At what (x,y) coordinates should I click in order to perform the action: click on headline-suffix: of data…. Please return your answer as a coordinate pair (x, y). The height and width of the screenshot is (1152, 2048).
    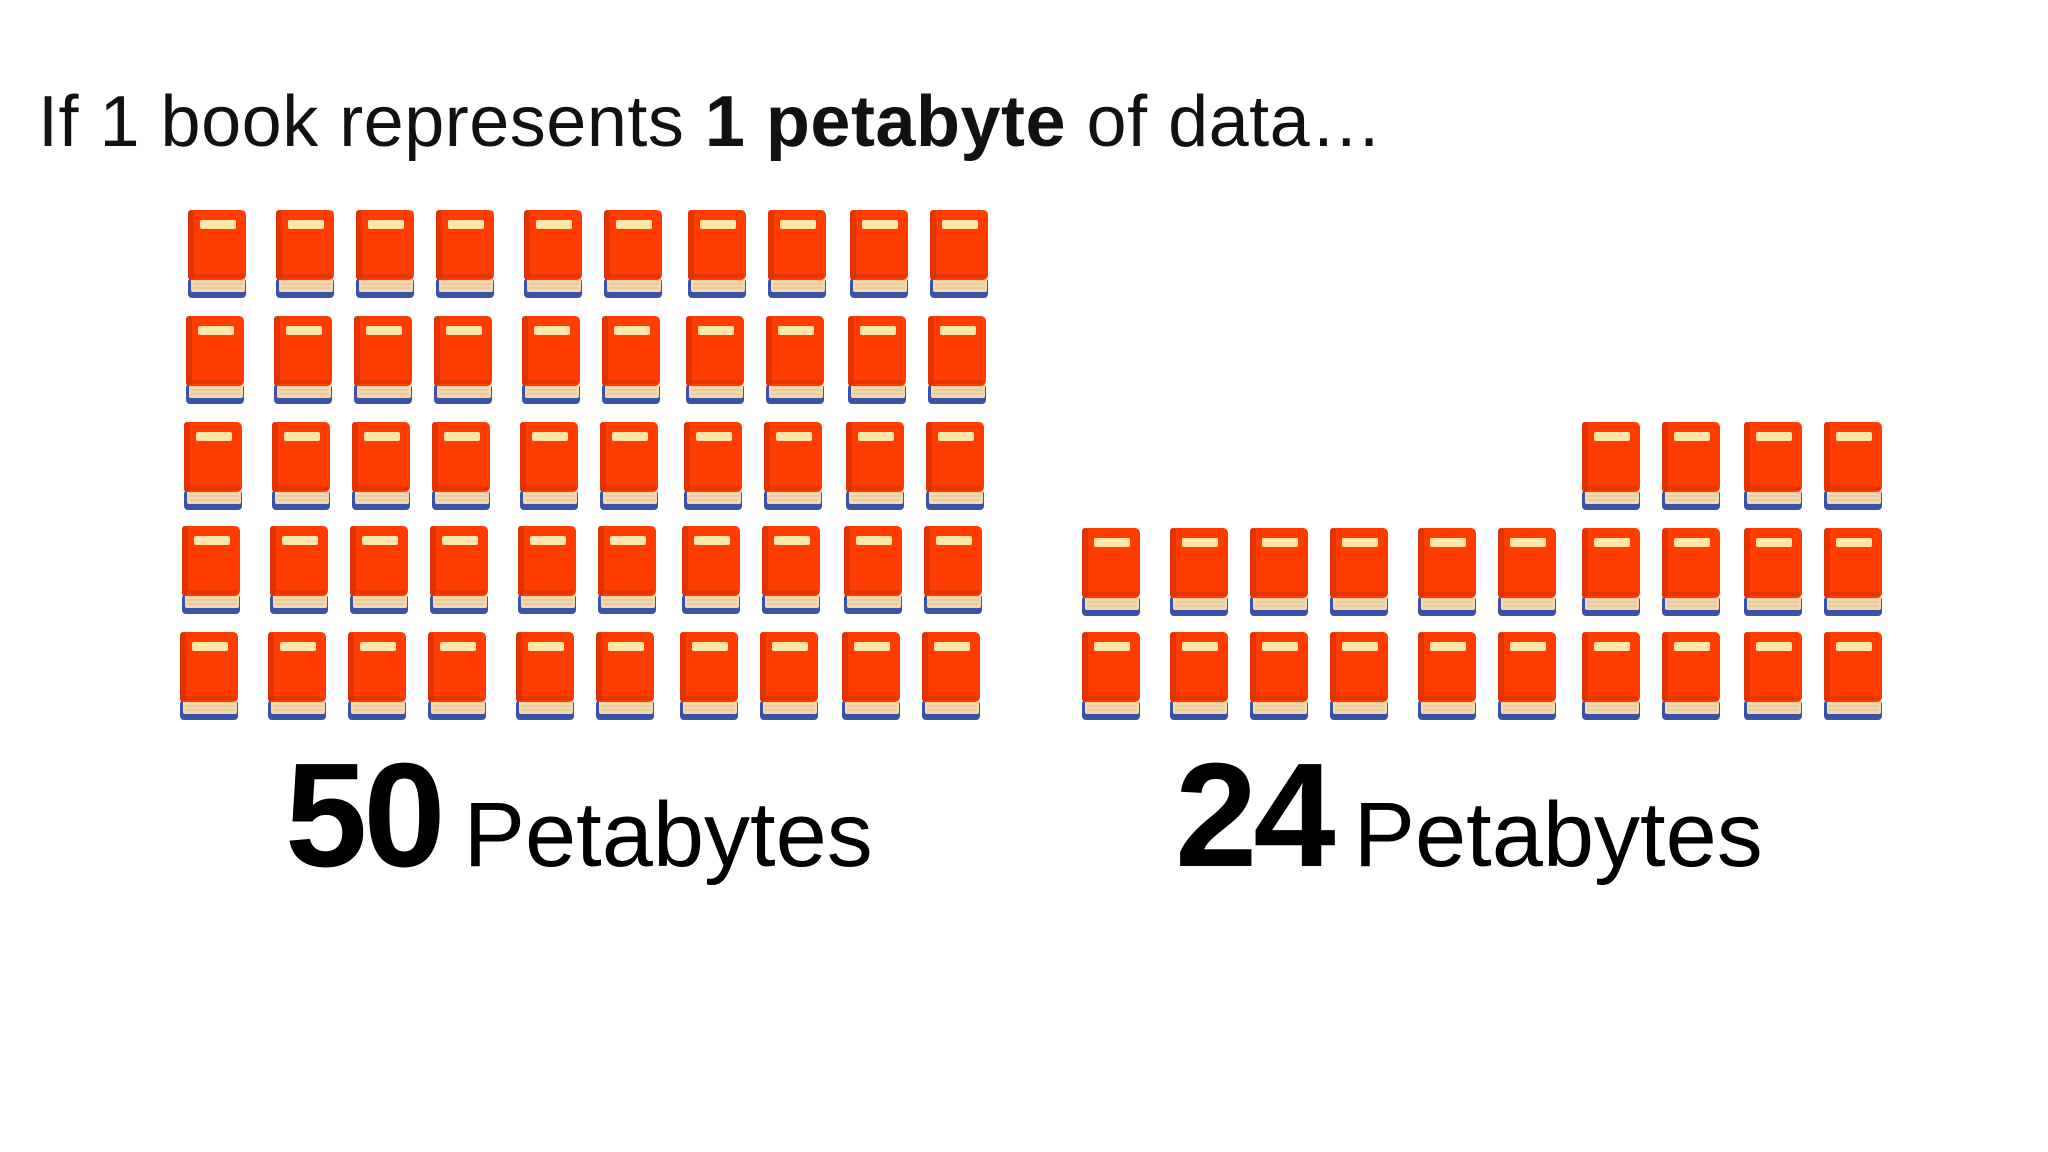
    Looking at the image, I should click on (1224, 122).